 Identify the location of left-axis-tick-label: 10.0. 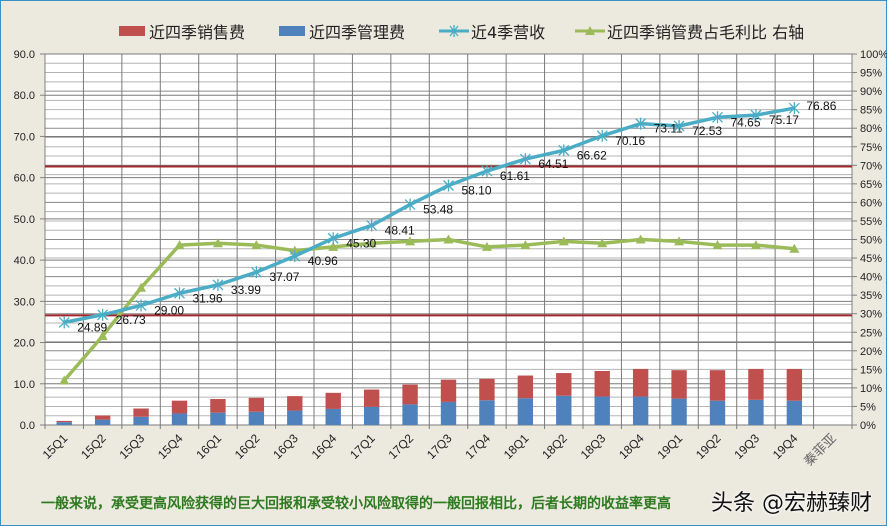
(24, 385).